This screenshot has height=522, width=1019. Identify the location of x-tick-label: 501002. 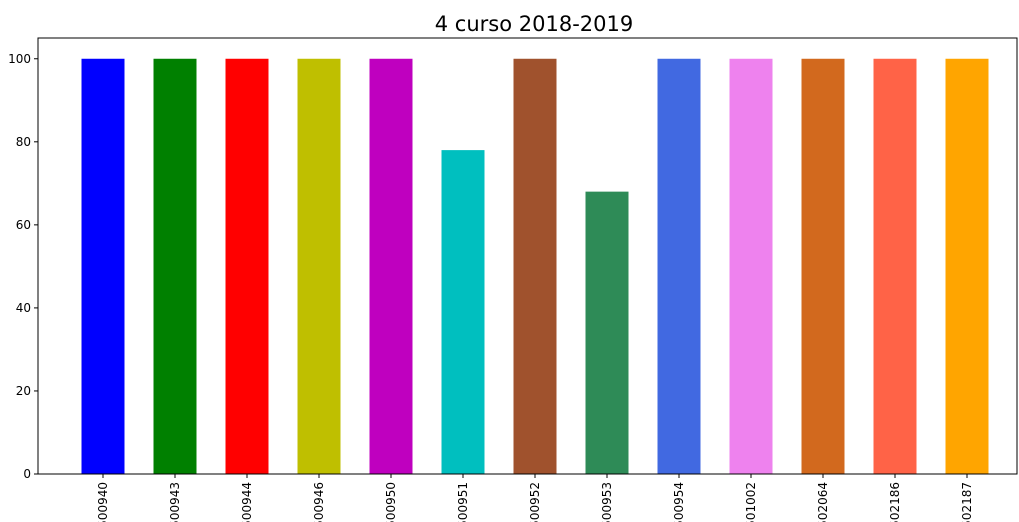
(751, 502).